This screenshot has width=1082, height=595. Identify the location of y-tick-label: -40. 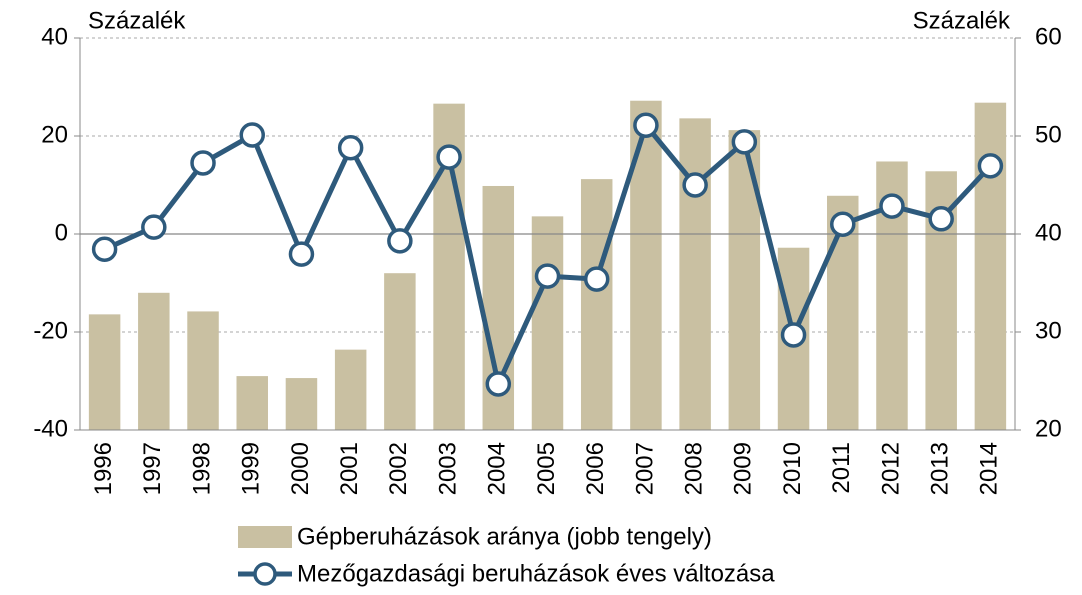
(50, 428).